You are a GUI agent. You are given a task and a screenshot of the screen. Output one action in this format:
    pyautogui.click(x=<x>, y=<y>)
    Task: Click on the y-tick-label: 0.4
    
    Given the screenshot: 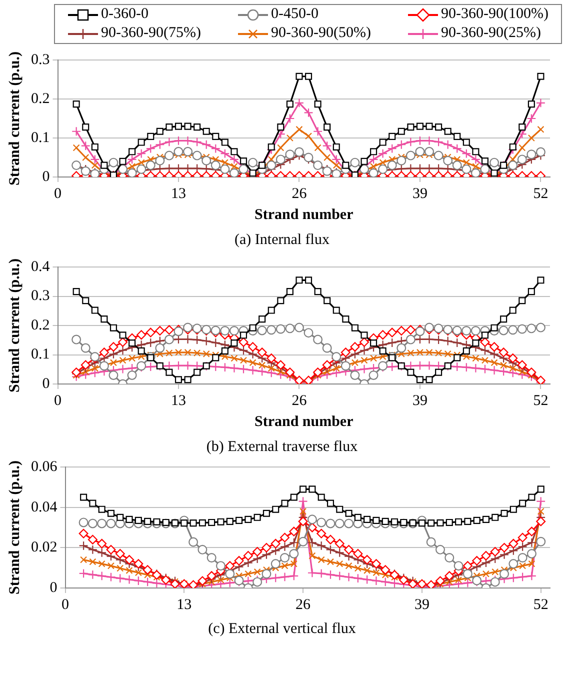 What is the action you would take?
    pyautogui.click(x=40, y=266)
    